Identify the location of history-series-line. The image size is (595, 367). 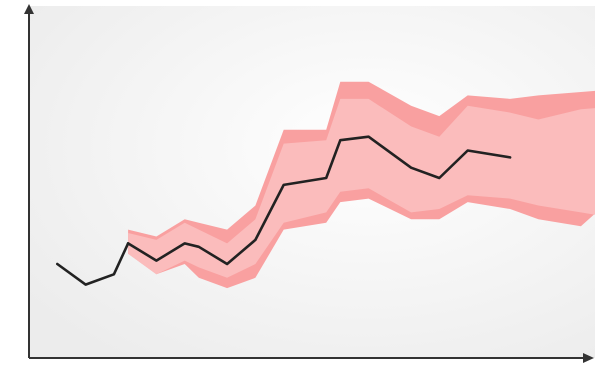
(93, 264).